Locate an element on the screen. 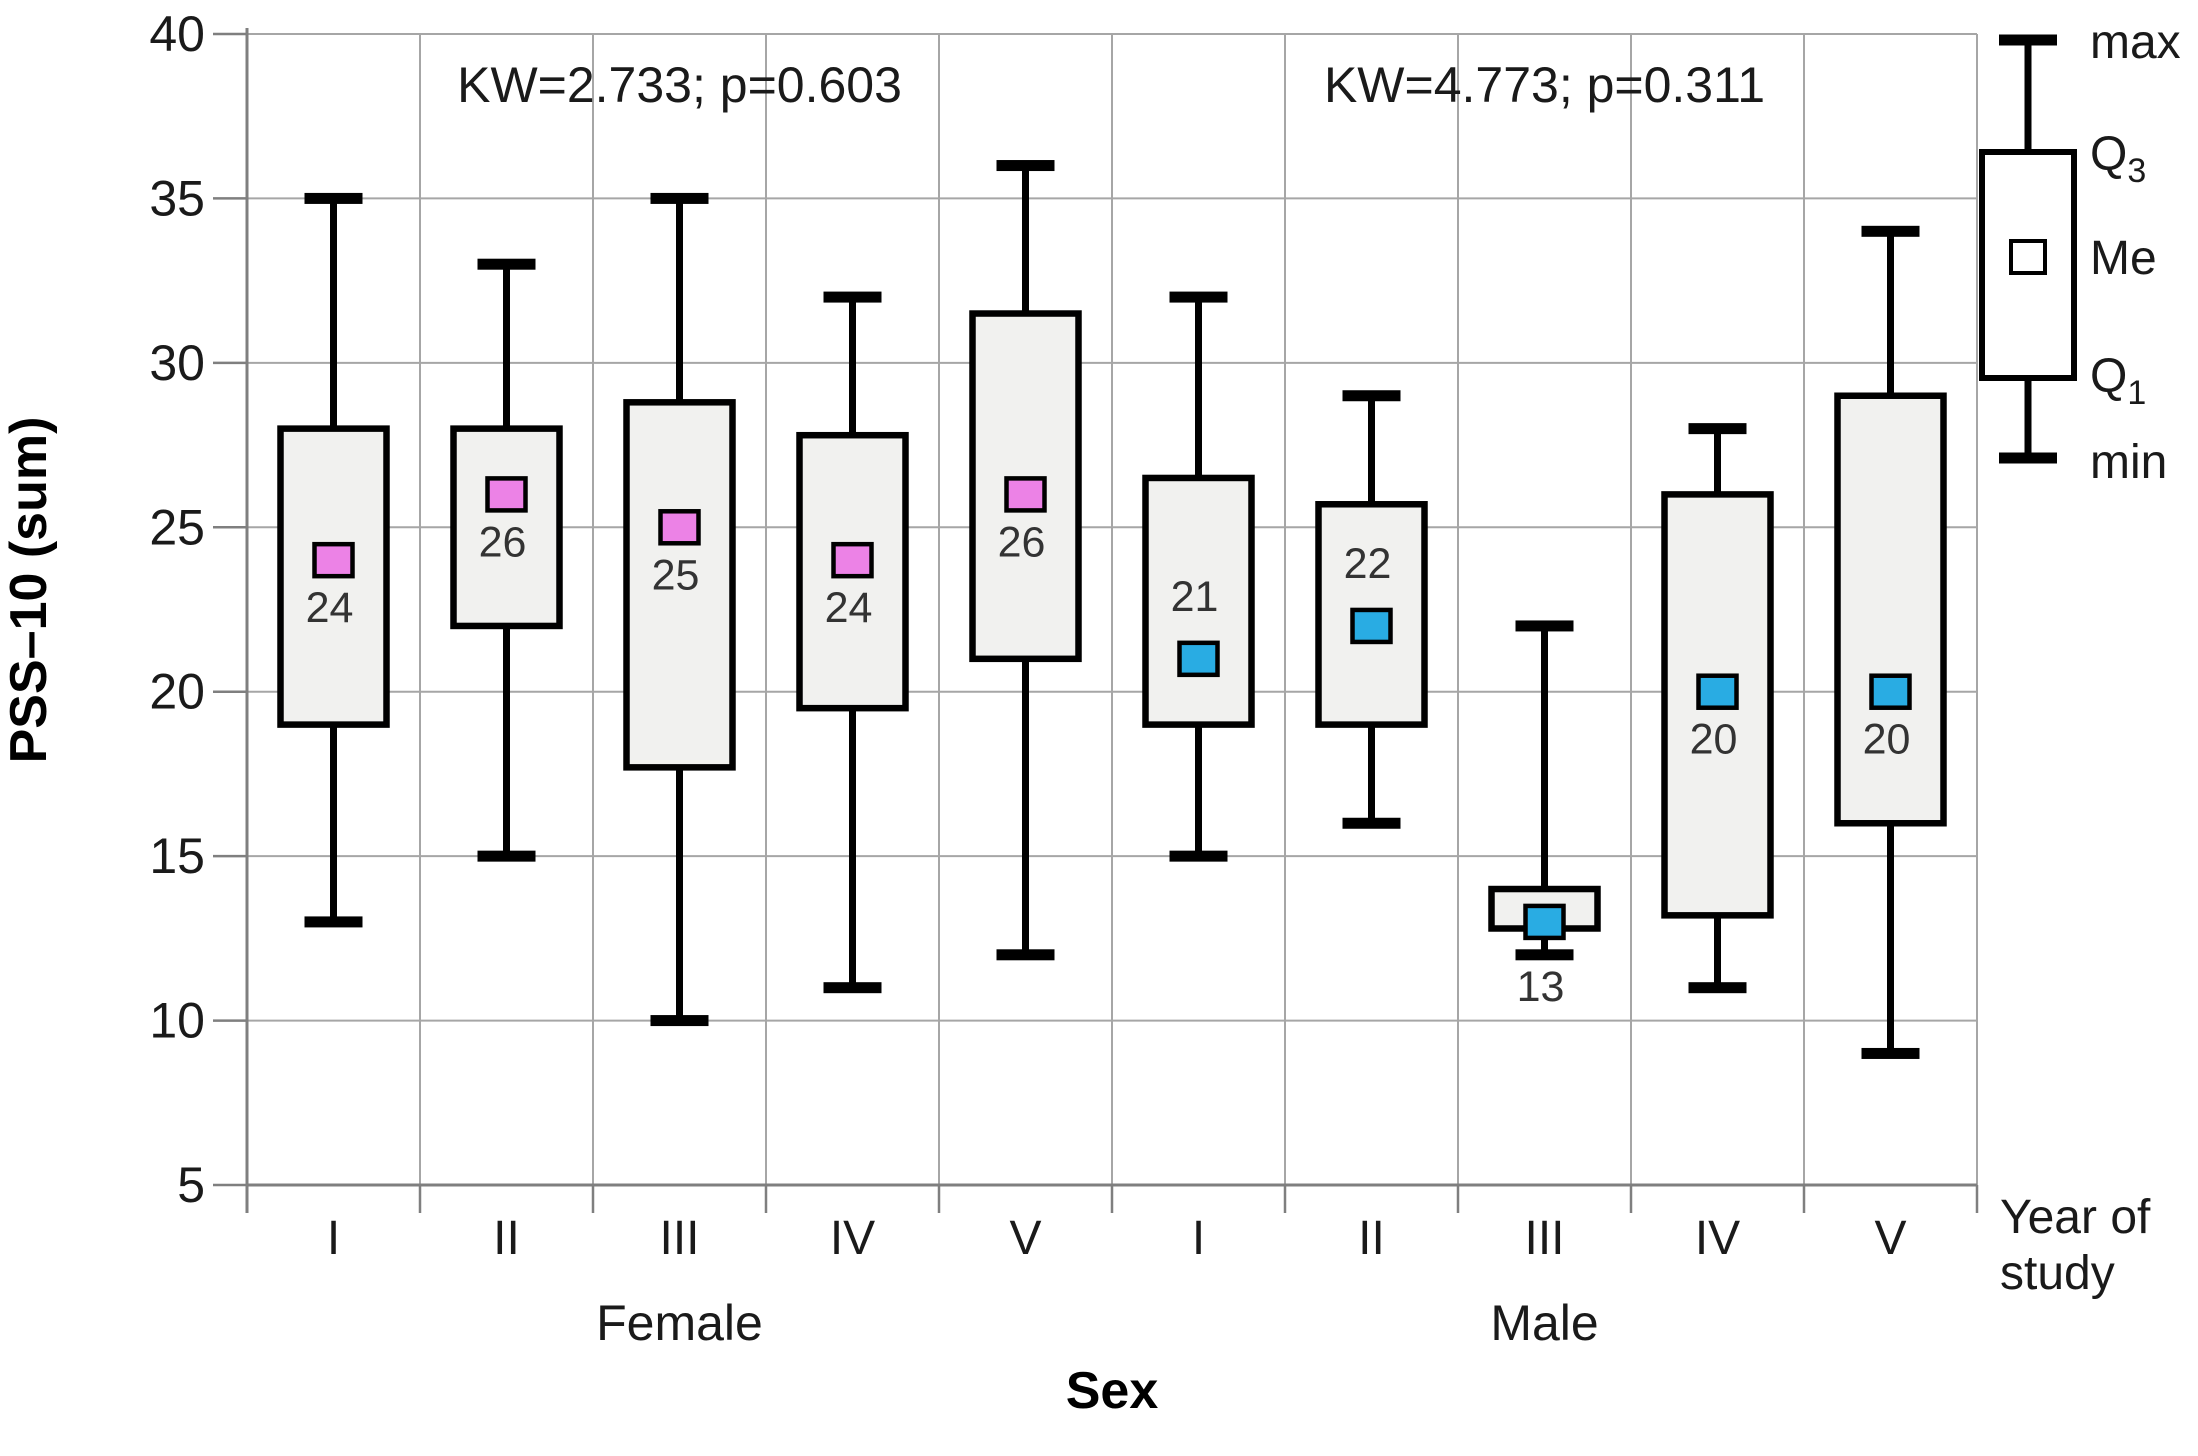 The image size is (2198, 1456). x-tick-label-male-III: III is located at coordinates (1544, 1238).